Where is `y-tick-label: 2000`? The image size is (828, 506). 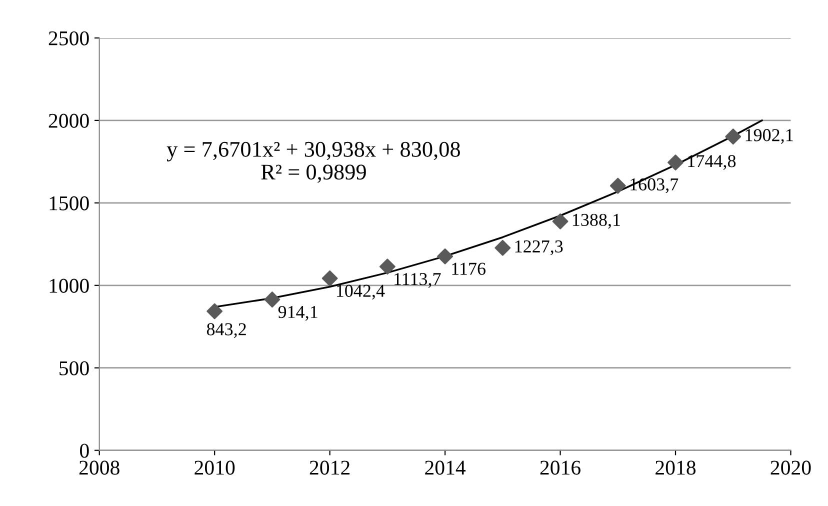 y-tick-label: 2000 is located at coordinates (68, 121).